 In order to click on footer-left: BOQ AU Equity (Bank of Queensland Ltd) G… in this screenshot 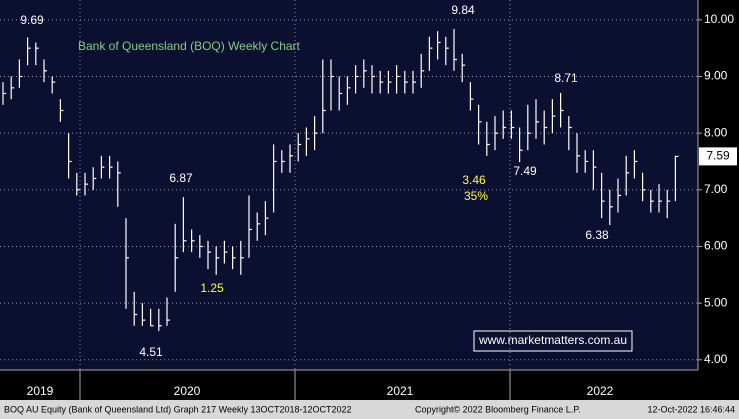, I will do `click(178, 409)`.